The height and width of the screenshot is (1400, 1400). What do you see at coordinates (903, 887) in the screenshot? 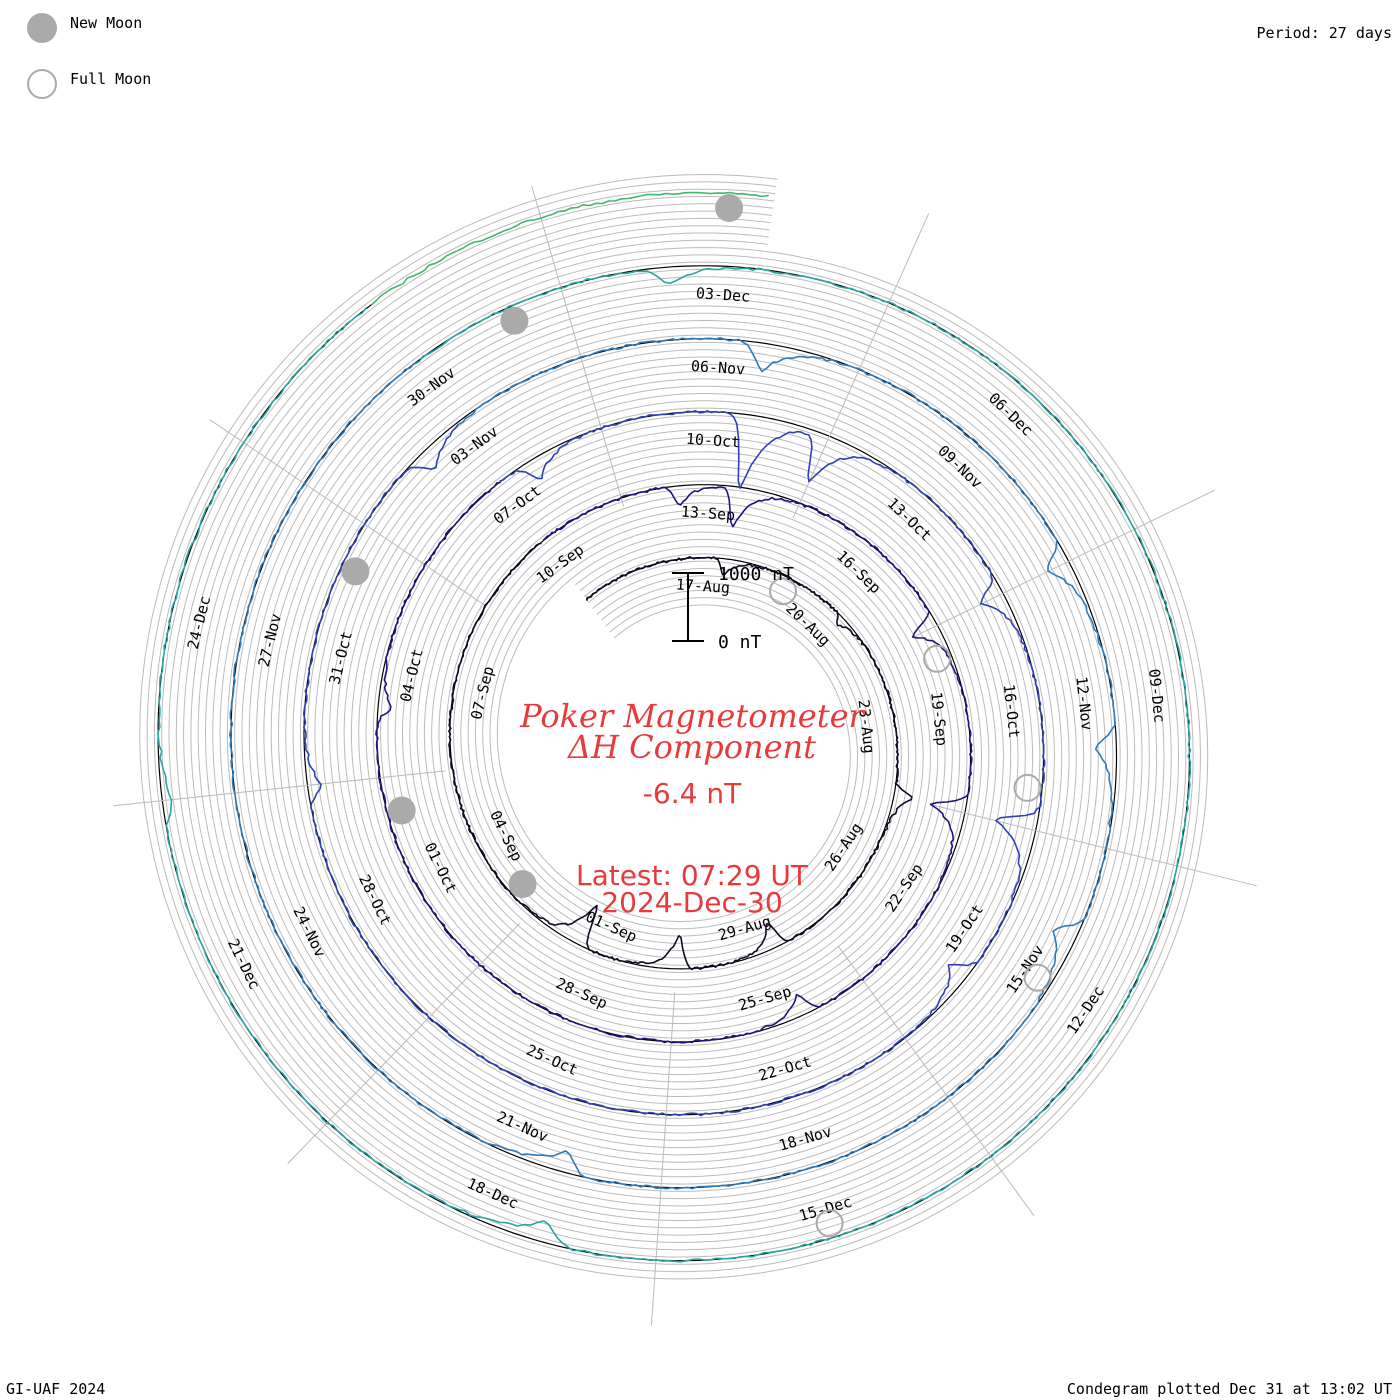
I see `date-label: 22-Sep` at bounding box center [903, 887].